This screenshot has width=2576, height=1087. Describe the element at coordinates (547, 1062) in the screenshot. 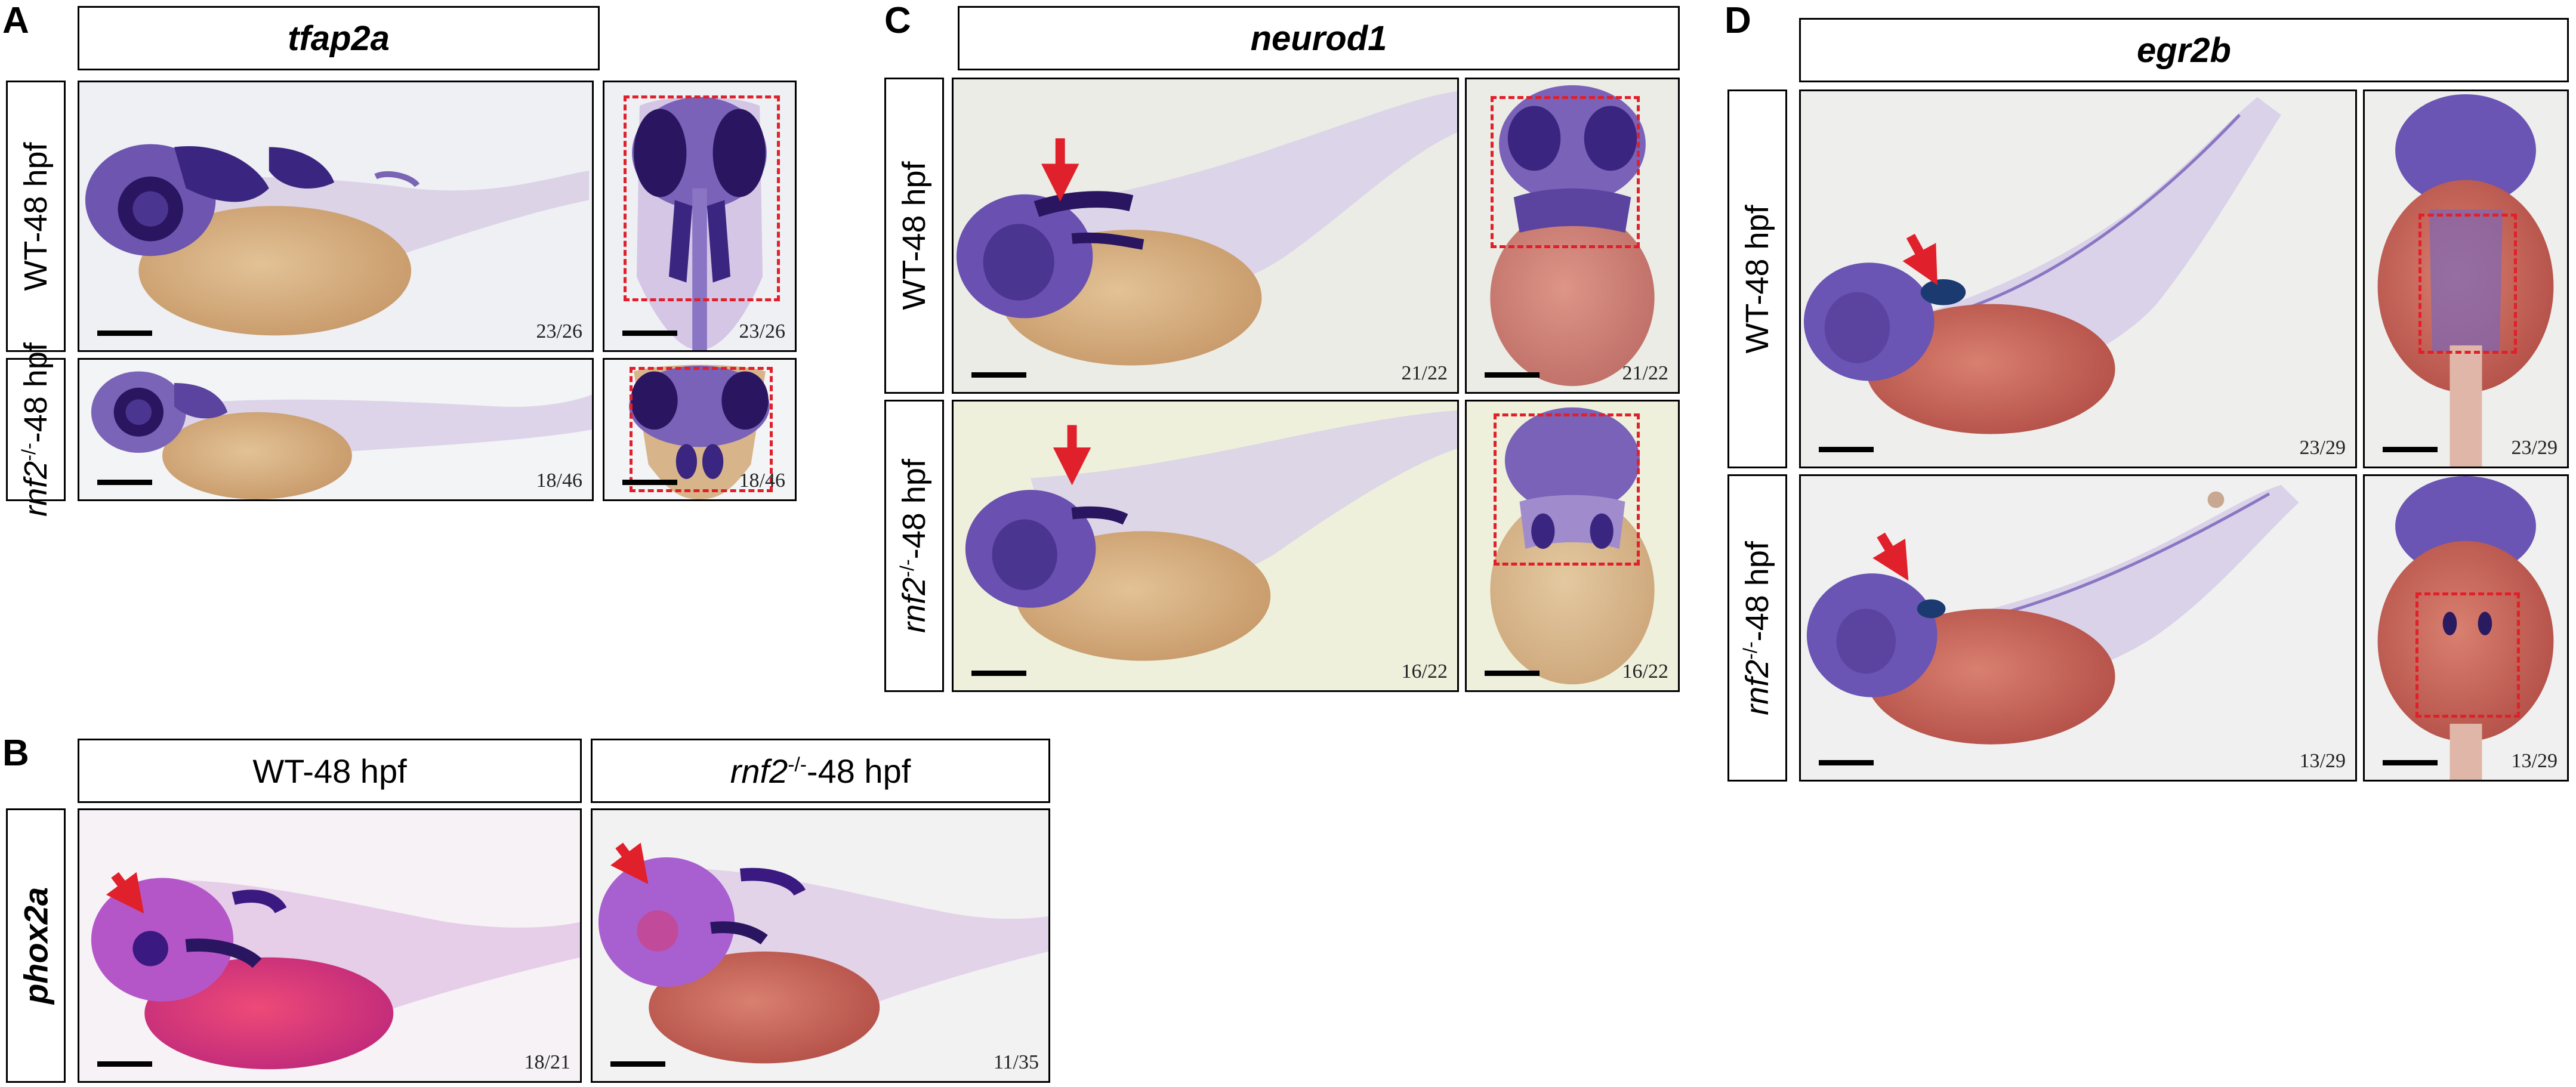

I see `embryo-count: 18/21` at that location.